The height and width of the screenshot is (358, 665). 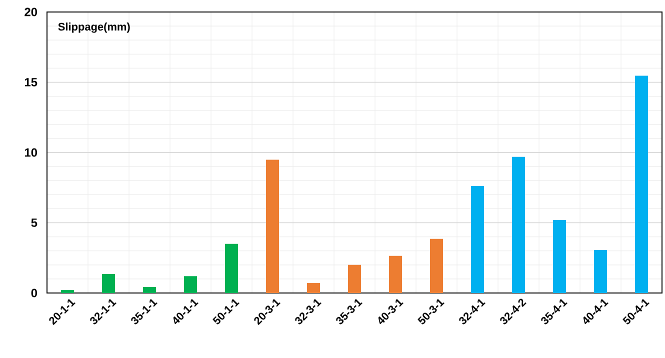 I want to click on y-tick-label: 20, so click(x=31, y=12).